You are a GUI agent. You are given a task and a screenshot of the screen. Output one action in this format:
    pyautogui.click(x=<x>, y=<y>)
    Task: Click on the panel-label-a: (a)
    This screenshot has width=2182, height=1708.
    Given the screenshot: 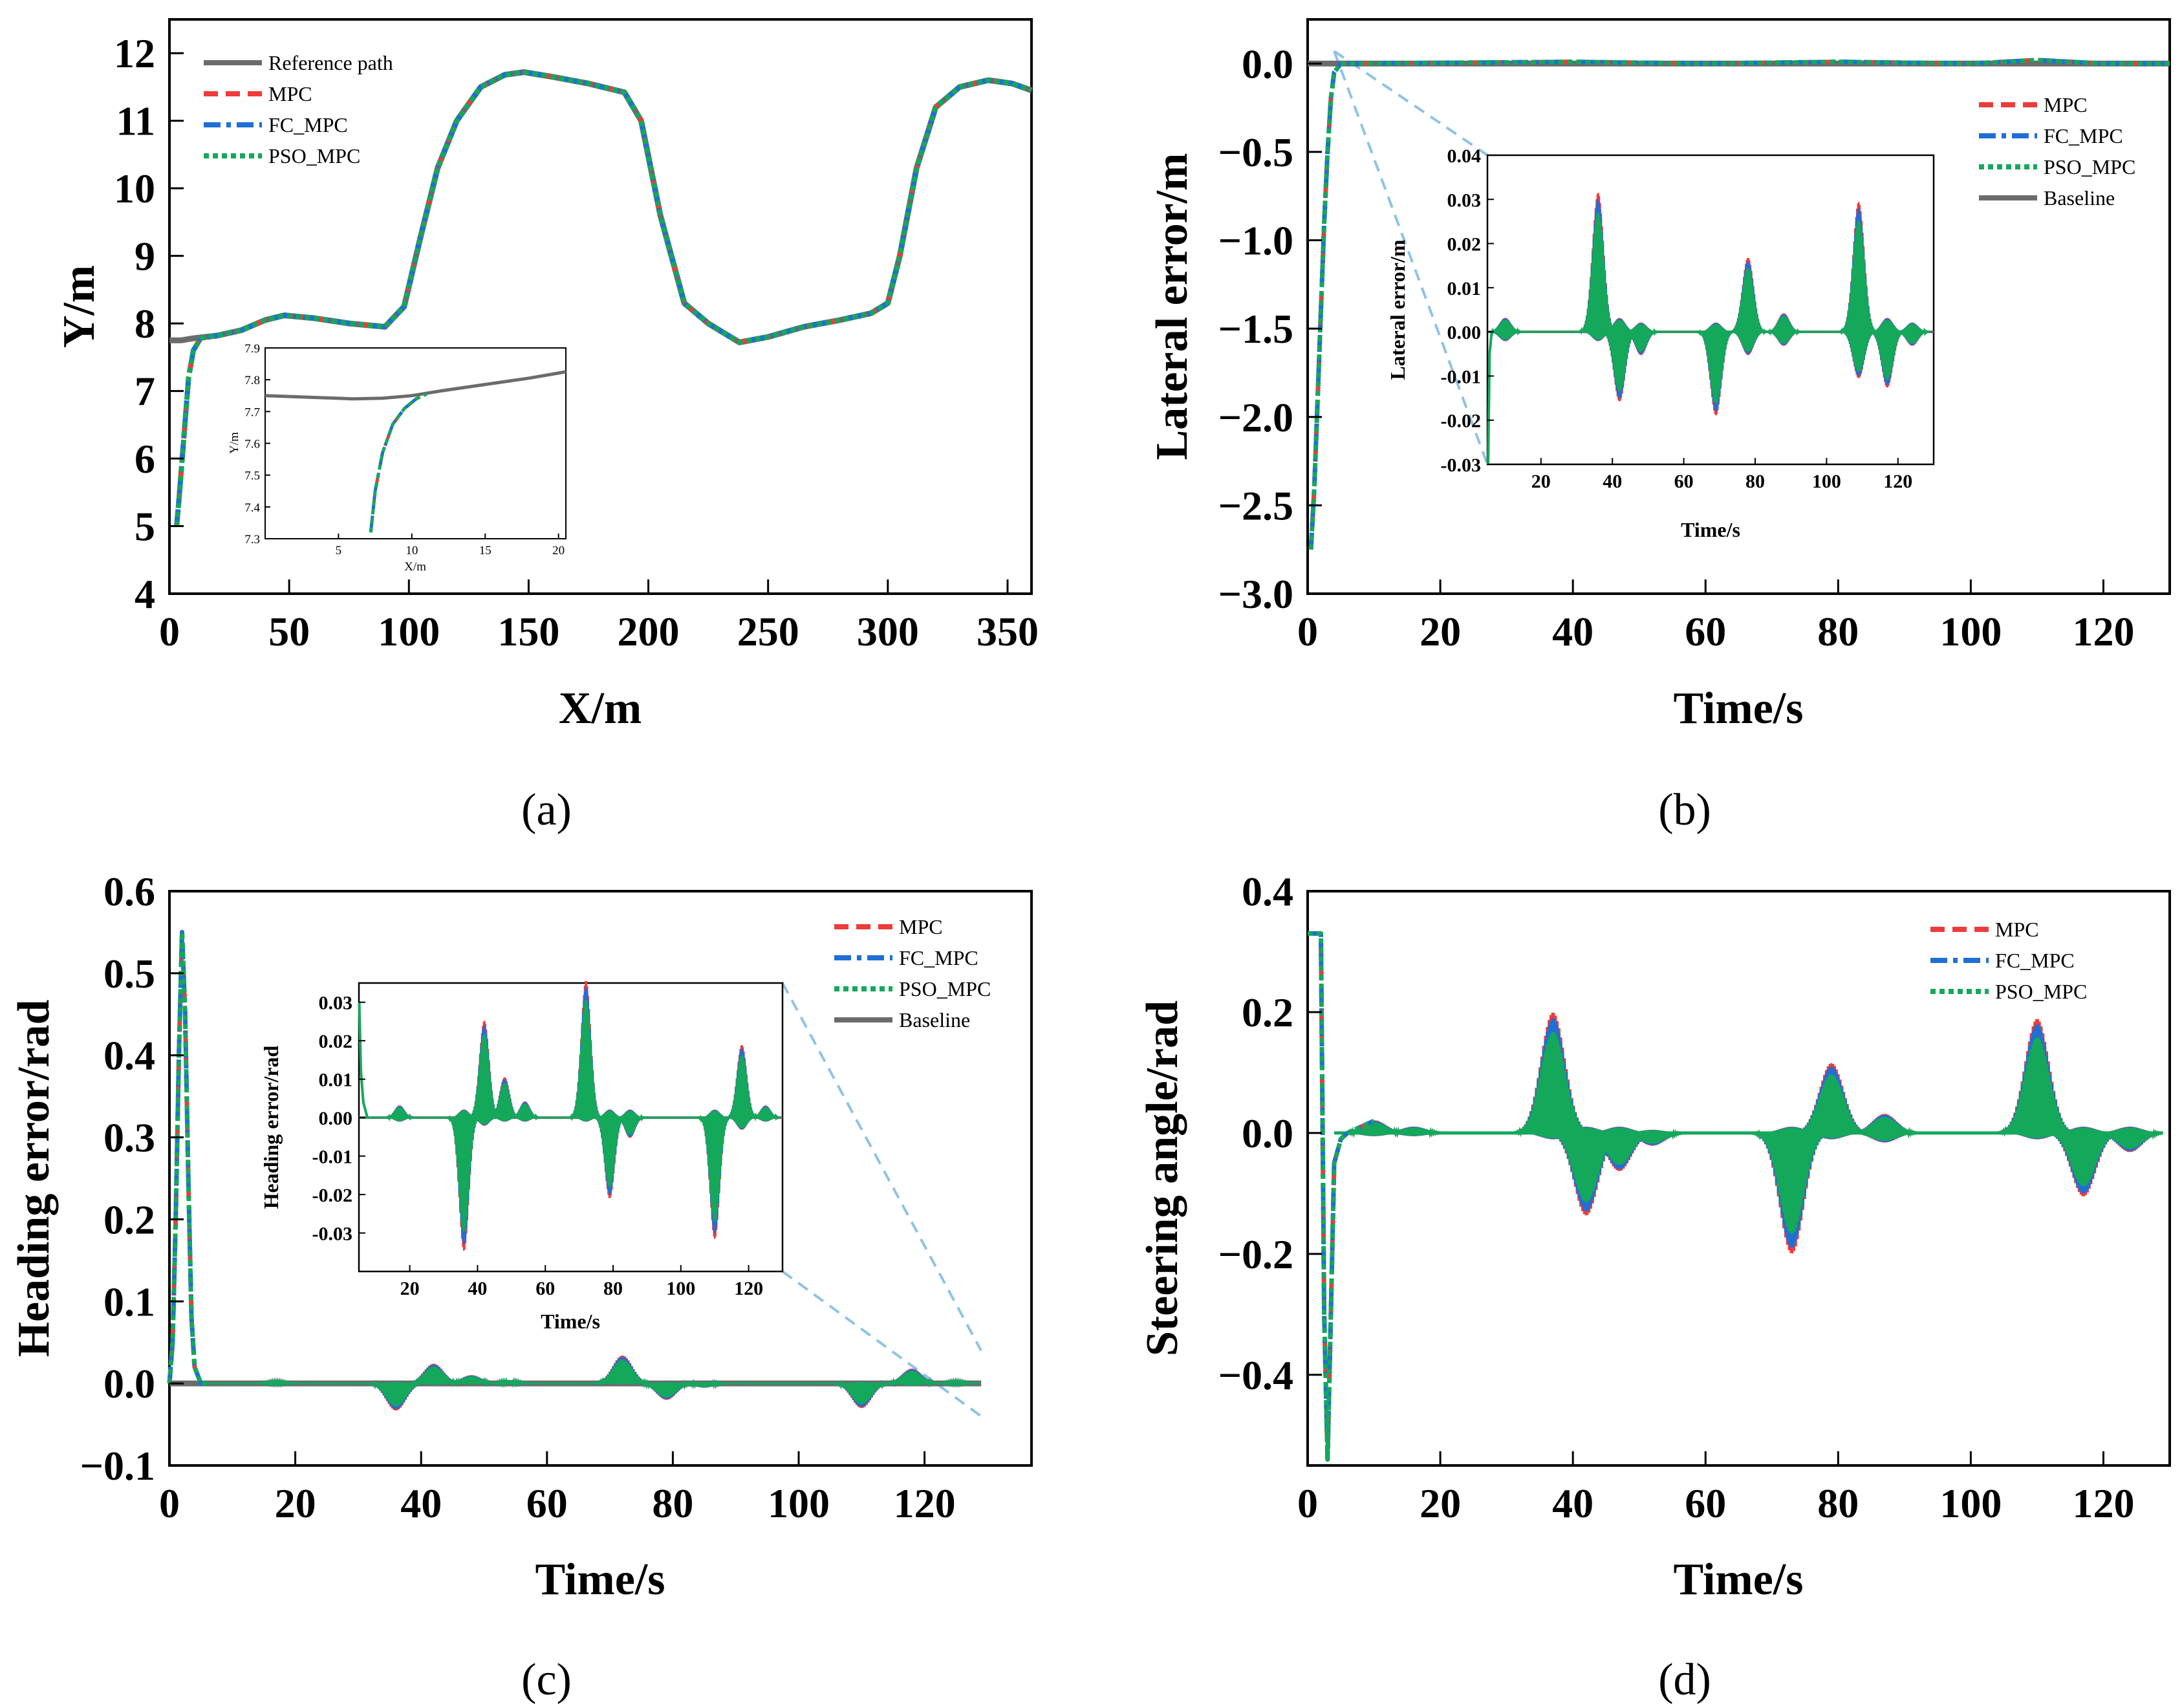 What is the action you would take?
    pyautogui.click(x=546, y=810)
    